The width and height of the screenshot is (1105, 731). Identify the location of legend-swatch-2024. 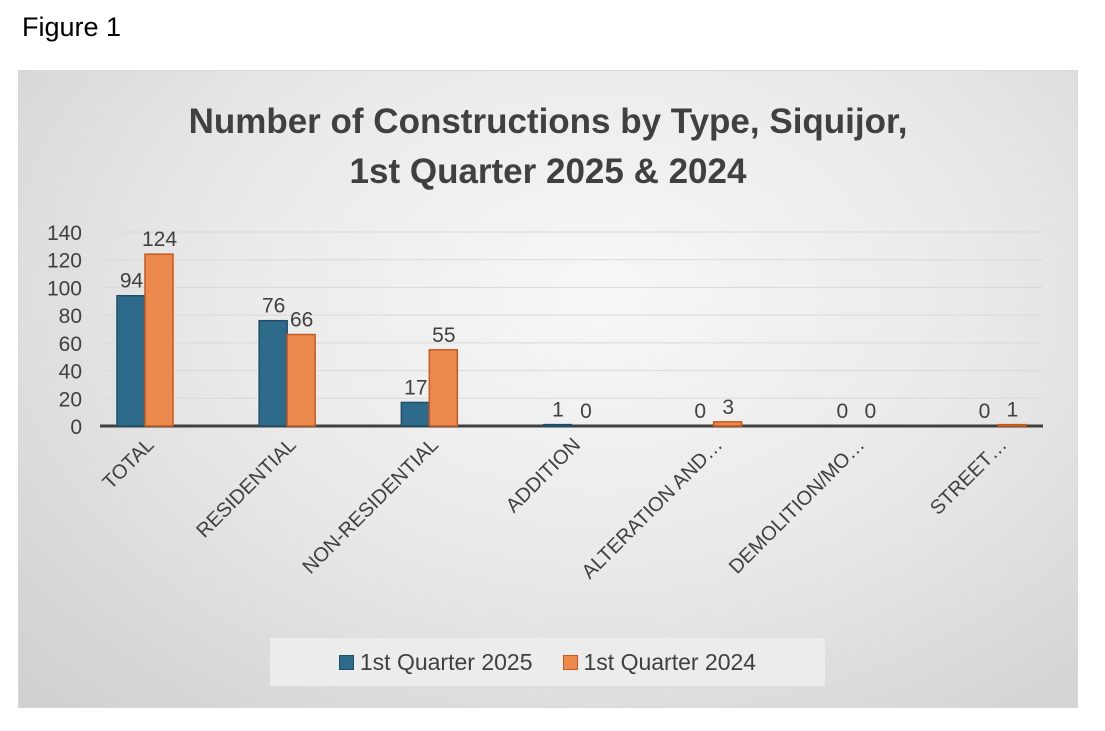
(570, 662).